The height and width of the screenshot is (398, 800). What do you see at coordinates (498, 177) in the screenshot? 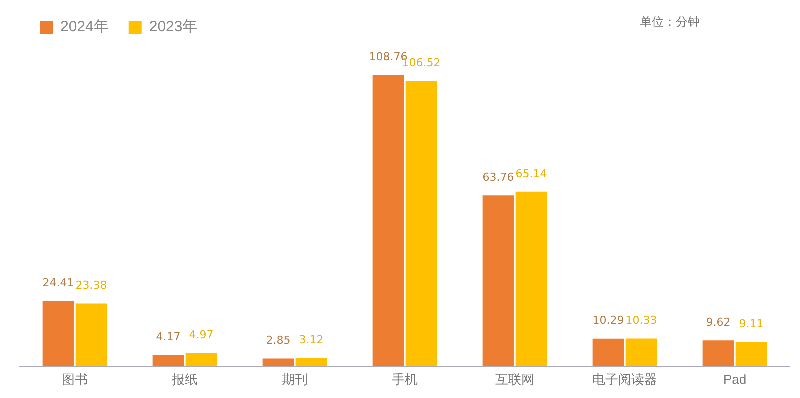
I see `data-label: 63.76` at bounding box center [498, 177].